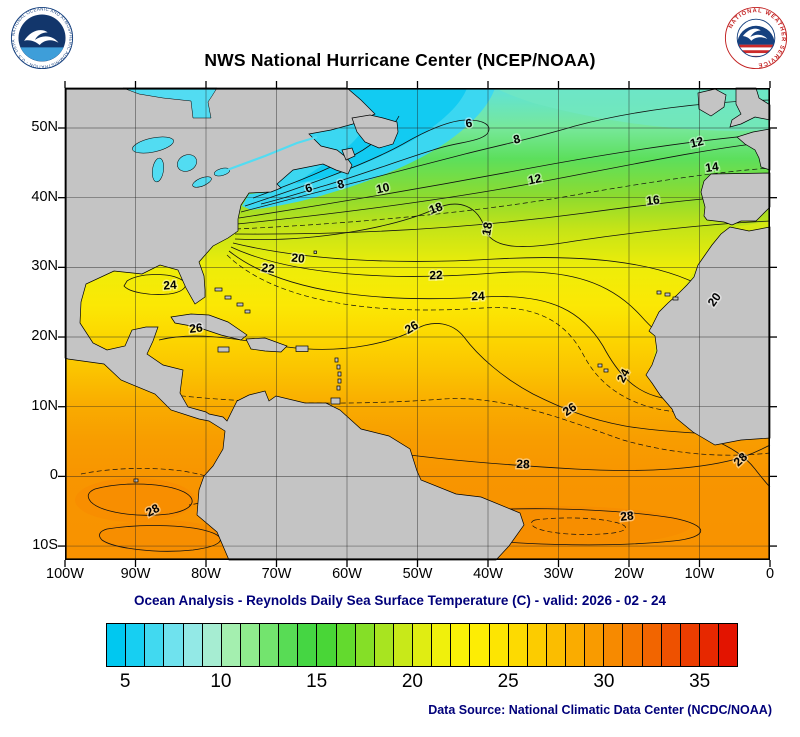 The width and height of the screenshot is (800, 737). I want to click on st-lawrence-river, so click(272, 153).